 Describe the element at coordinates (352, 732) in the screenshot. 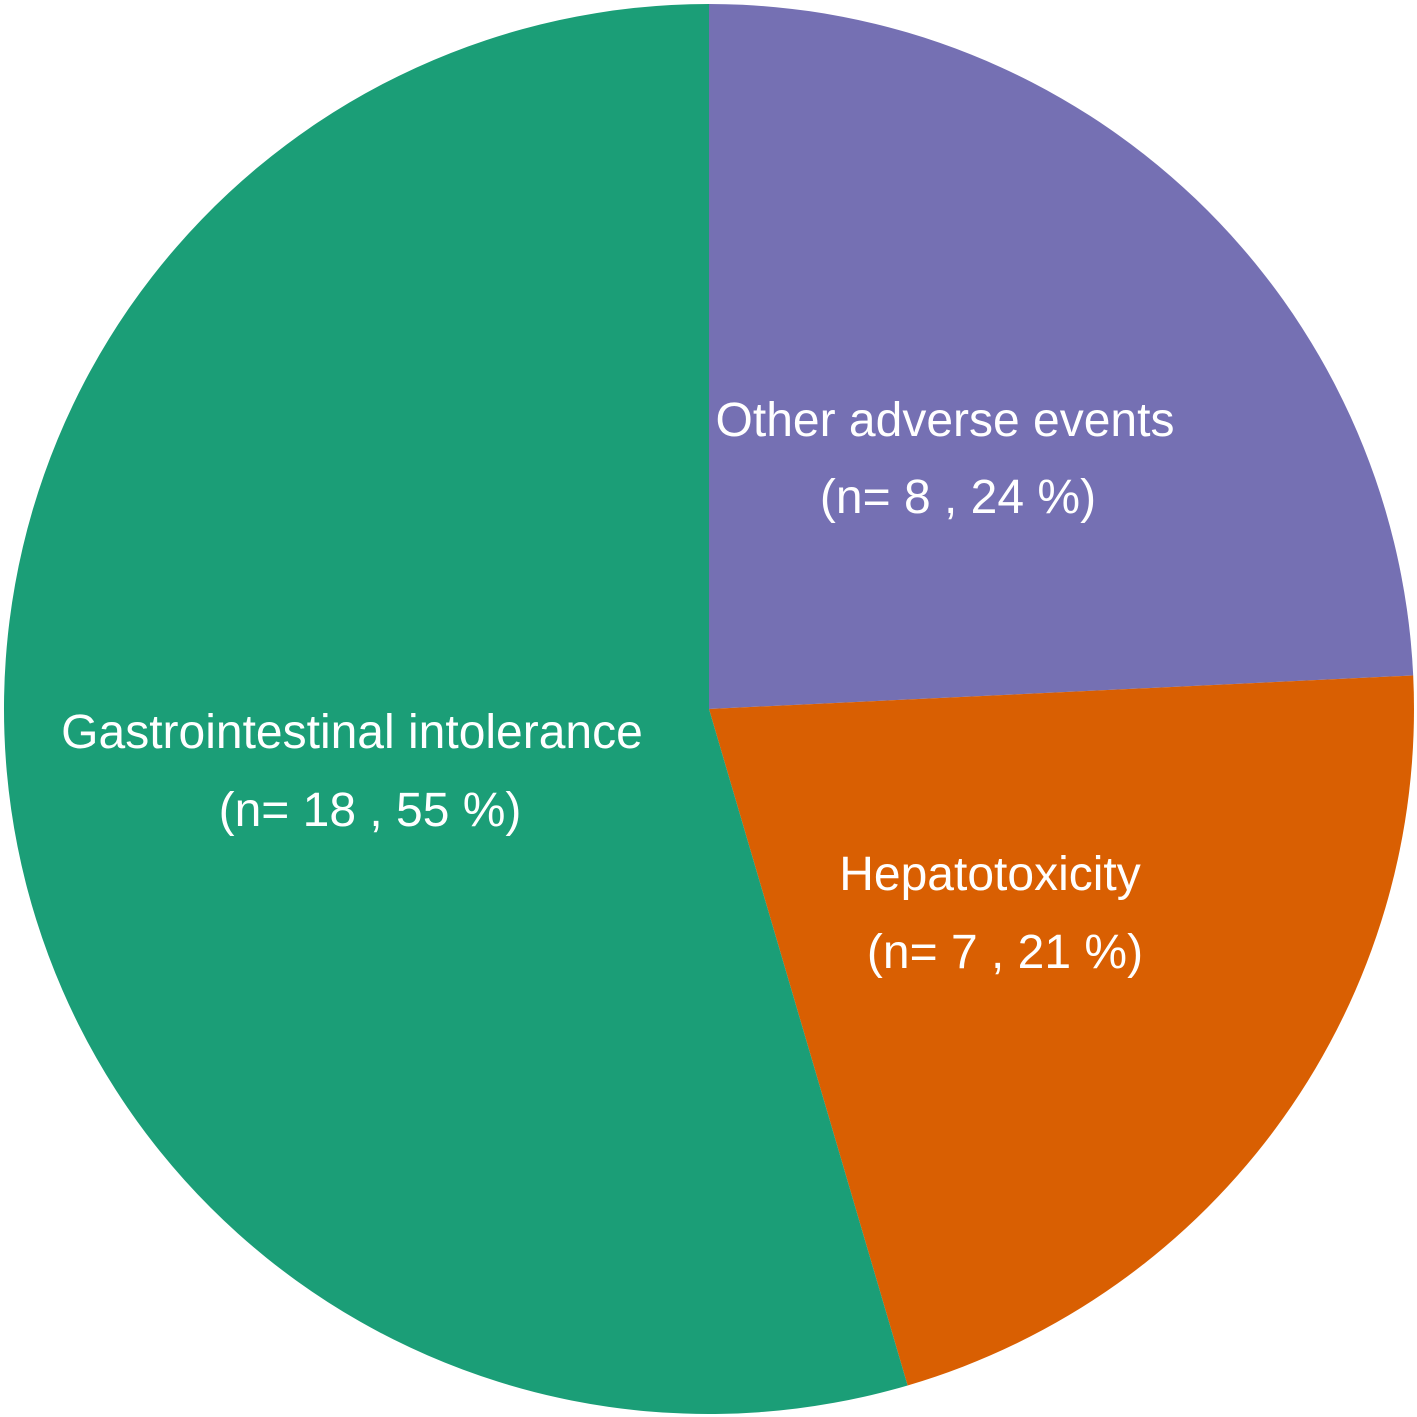

I see `slice-label-gastrointestinal-intolerance: Gastrointestinal intolerance` at that location.